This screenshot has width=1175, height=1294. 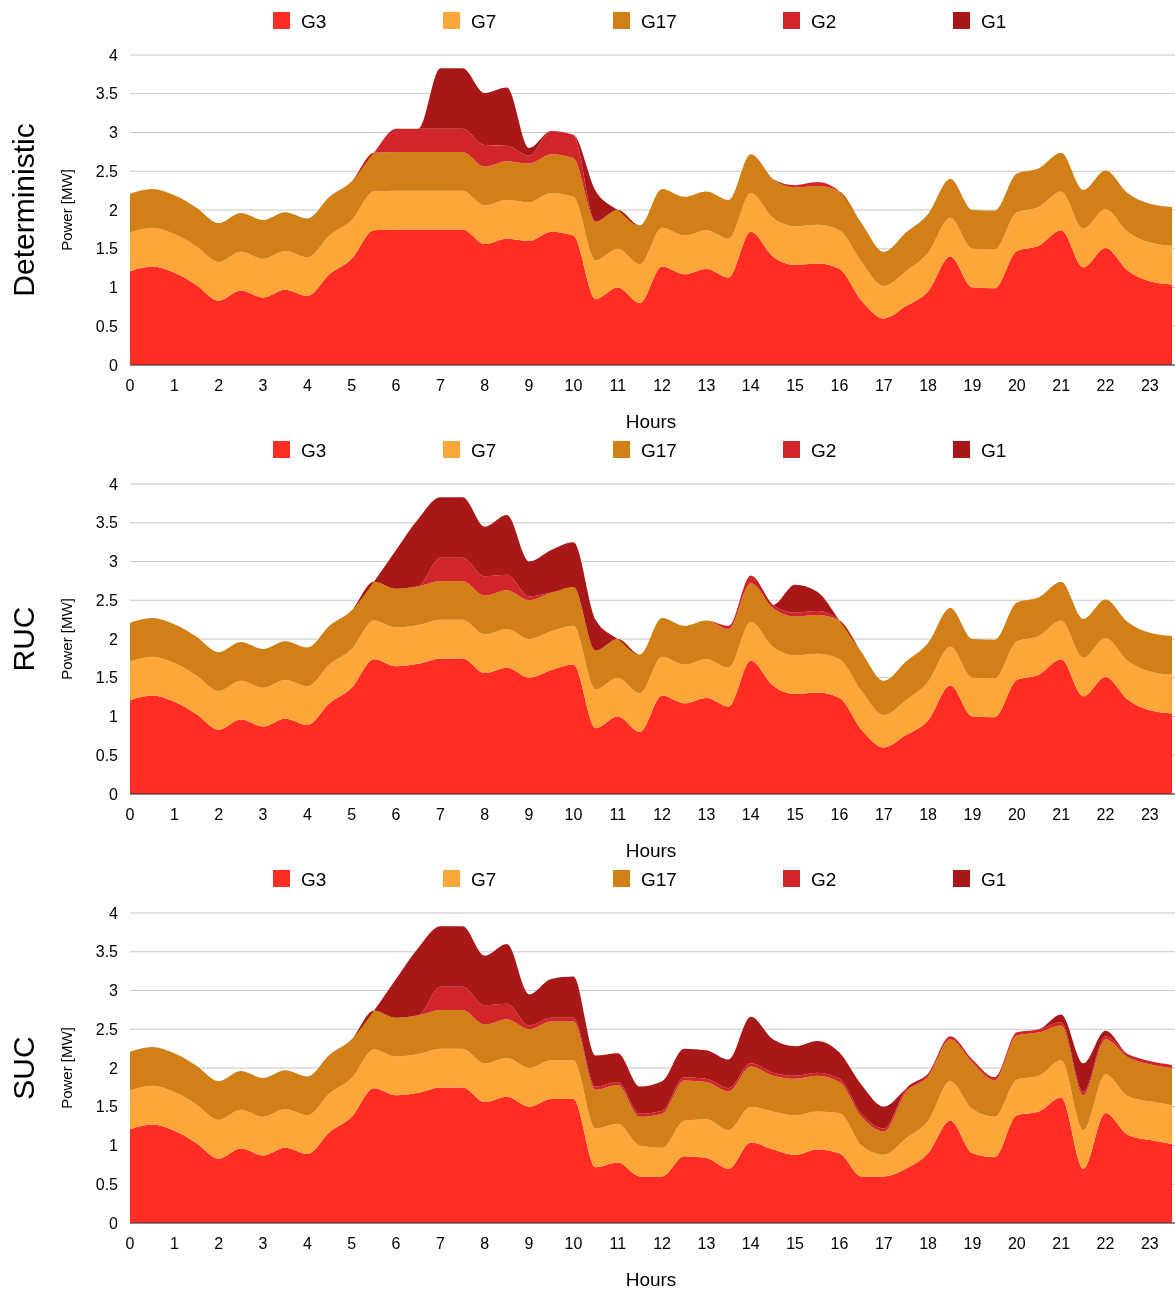 I want to click on x-tick-label: 0, so click(x=130, y=1243).